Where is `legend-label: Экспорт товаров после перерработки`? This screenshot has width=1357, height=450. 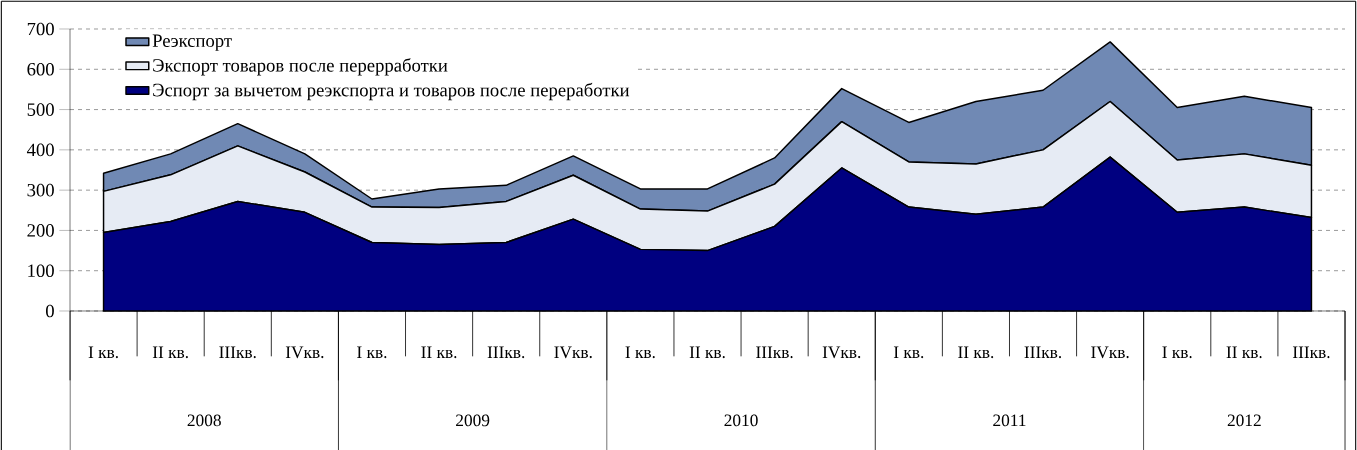 legend-label: Экспорт товаров после перерработки is located at coordinates (300, 67).